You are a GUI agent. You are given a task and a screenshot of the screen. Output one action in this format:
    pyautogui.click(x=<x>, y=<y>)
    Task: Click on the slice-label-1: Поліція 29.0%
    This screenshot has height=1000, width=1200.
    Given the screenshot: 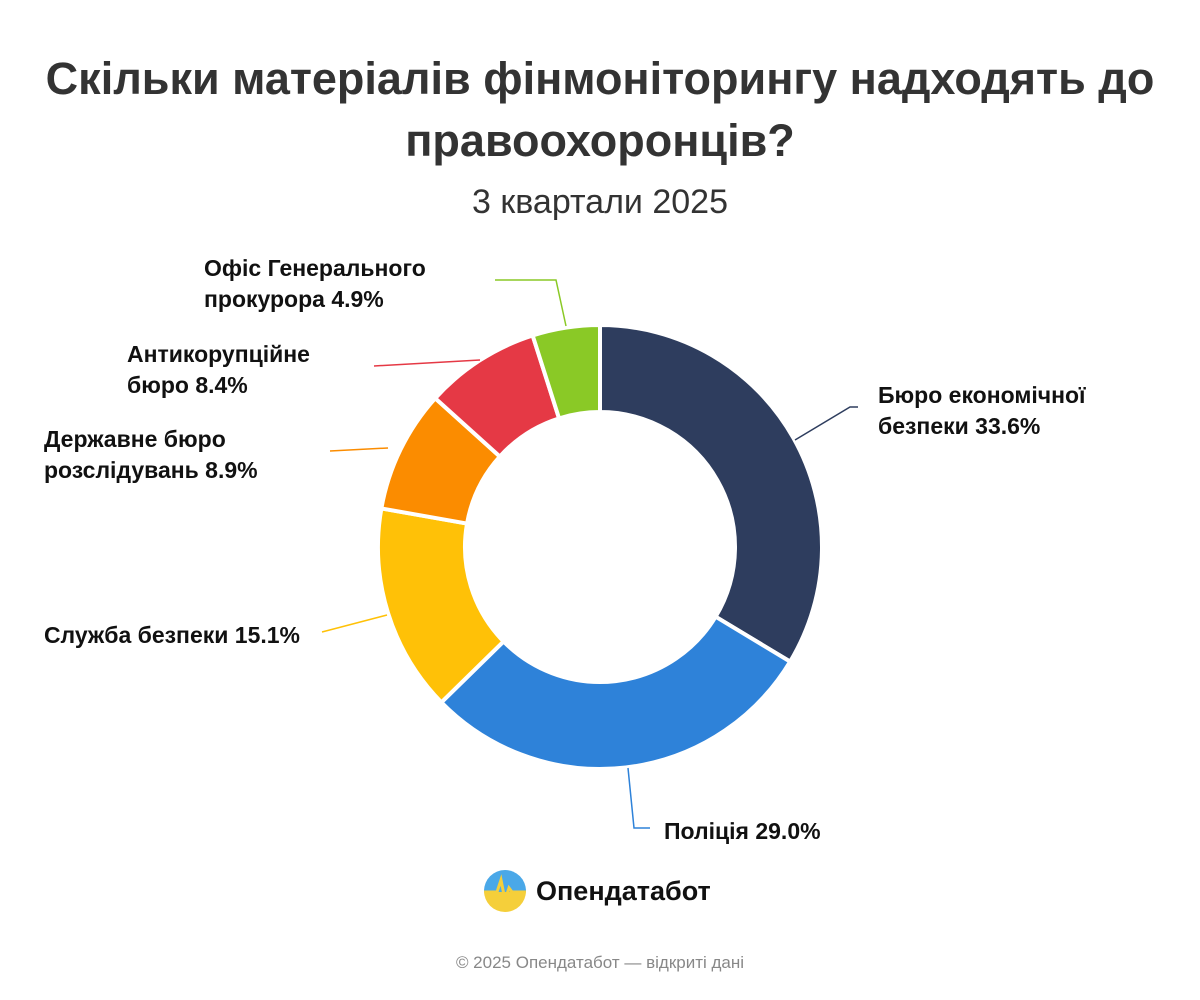 What is the action you would take?
    pyautogui.click(x=742, y=831)
    